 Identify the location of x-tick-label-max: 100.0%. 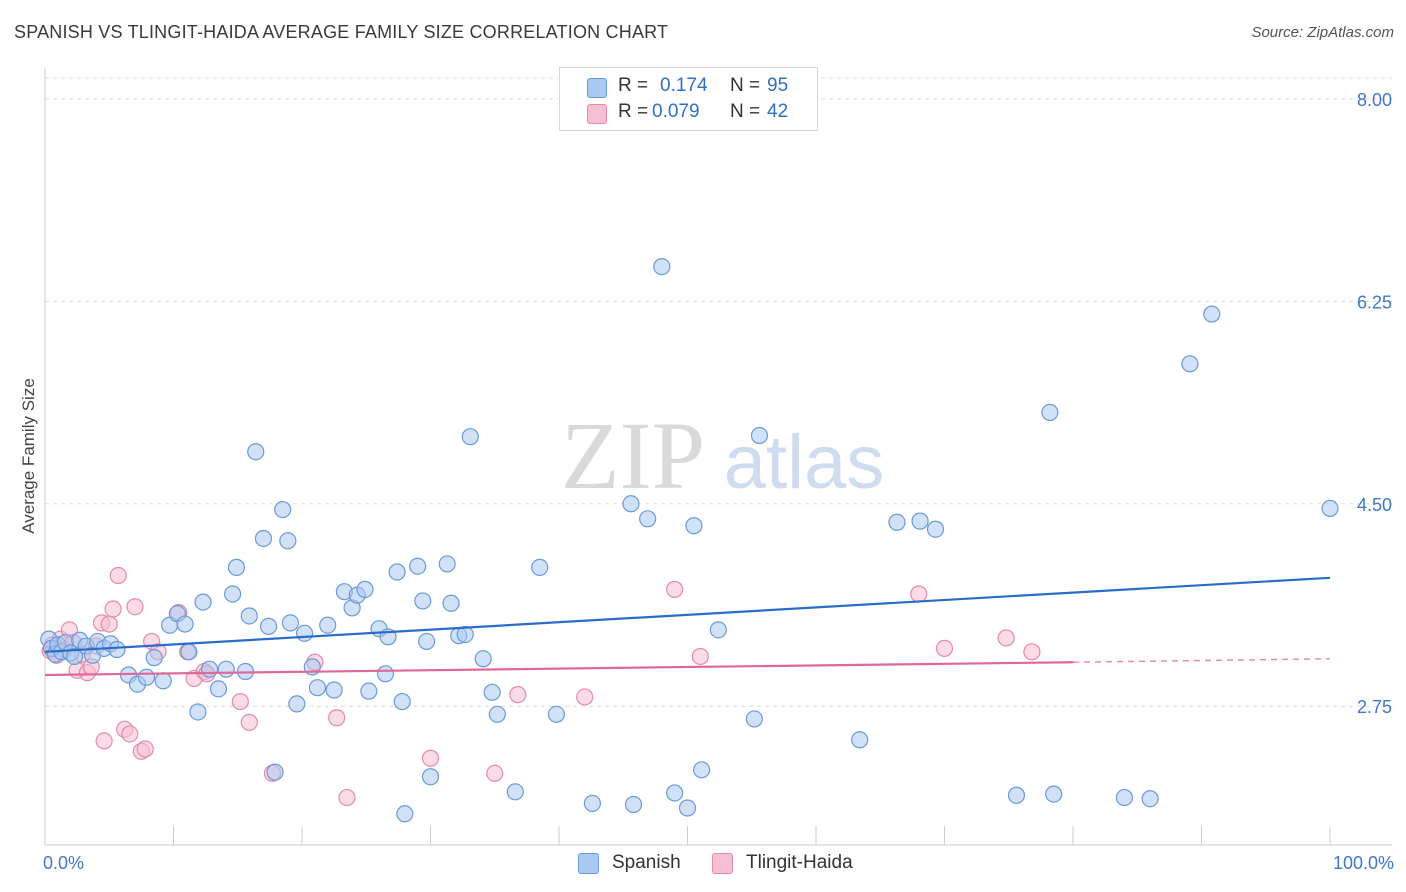
(1363, 863).